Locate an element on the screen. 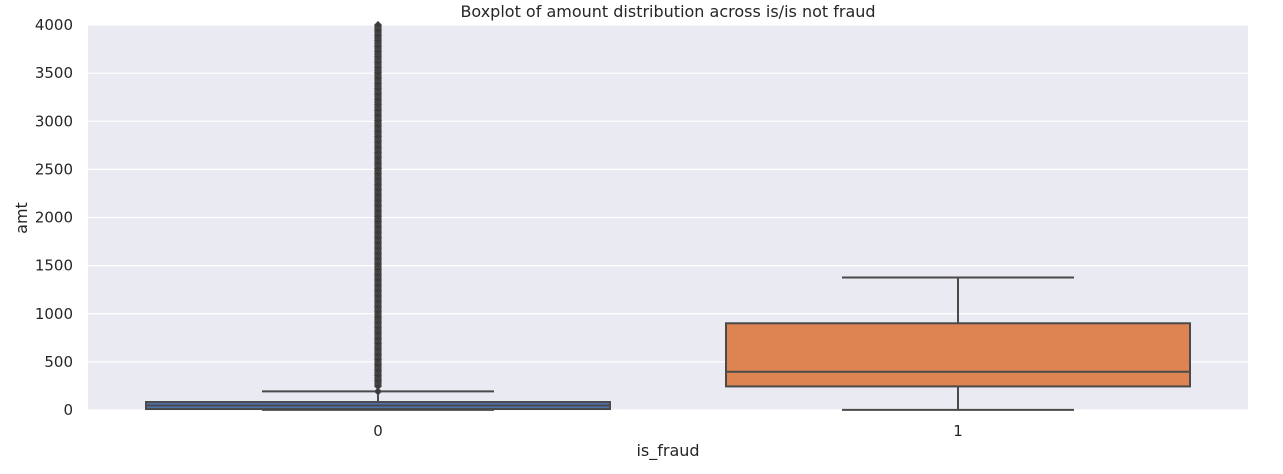  y-tick-label: 500 is located at coordinates (58, 362).